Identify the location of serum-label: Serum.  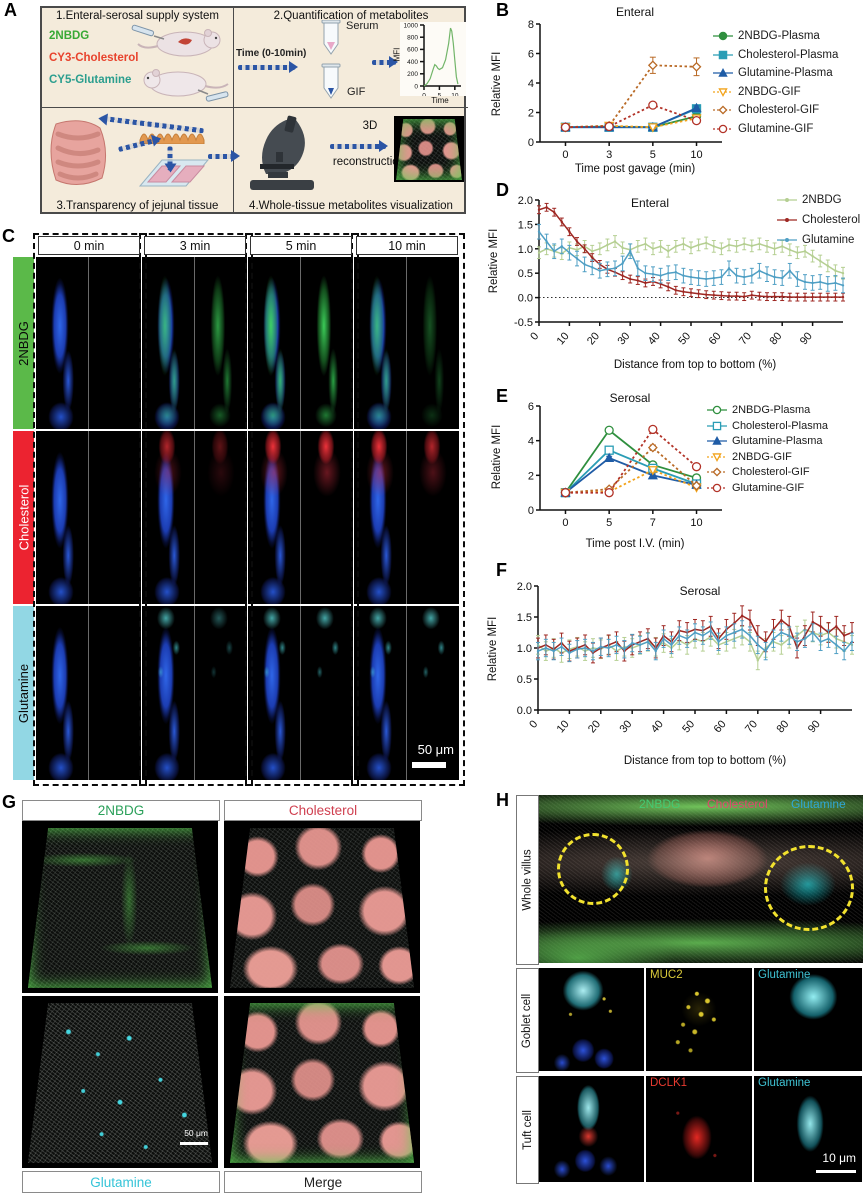
(362, 26).